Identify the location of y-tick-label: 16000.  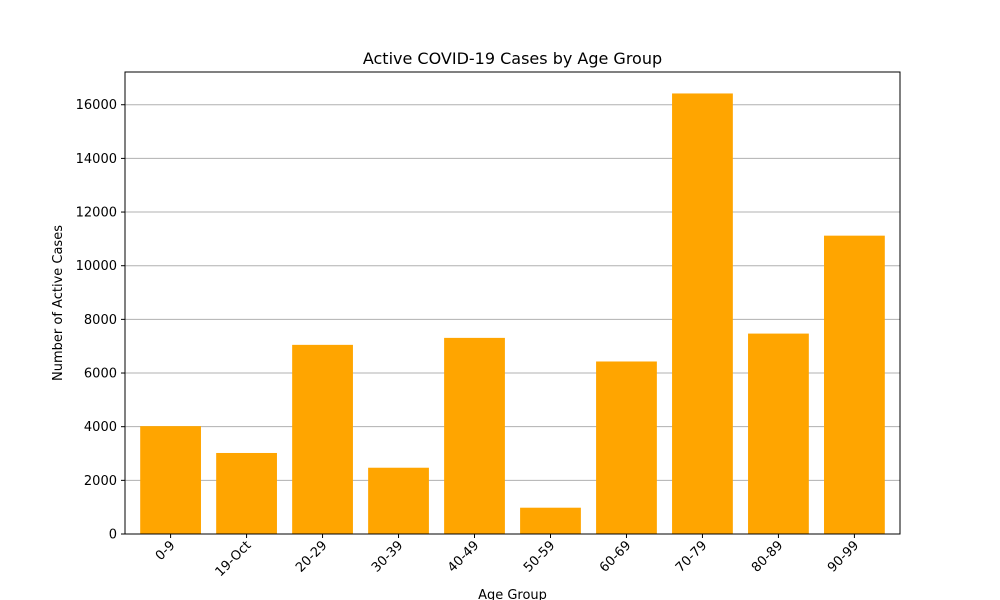
(96, 105).